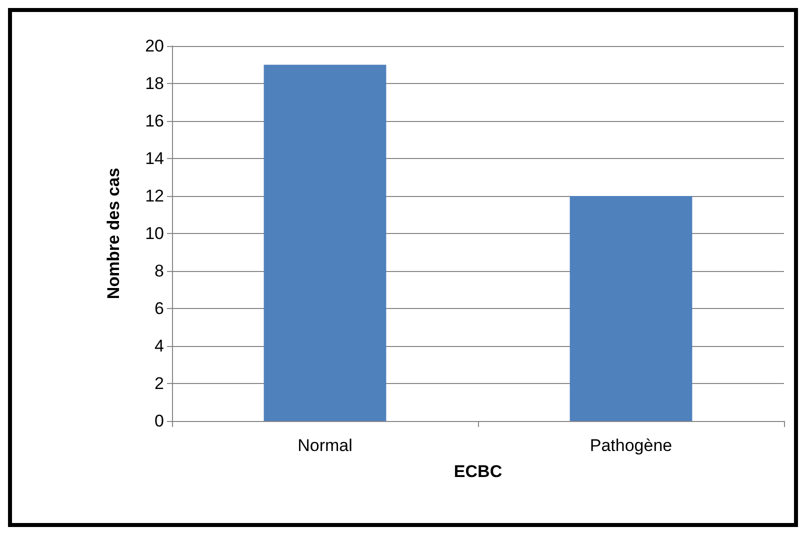 The image size is (806, 535). What do you see at coordinates (113, 234) in the screenshot?
I see `y-axis-title: Nombre des cas` at bounding box center [113, 234].